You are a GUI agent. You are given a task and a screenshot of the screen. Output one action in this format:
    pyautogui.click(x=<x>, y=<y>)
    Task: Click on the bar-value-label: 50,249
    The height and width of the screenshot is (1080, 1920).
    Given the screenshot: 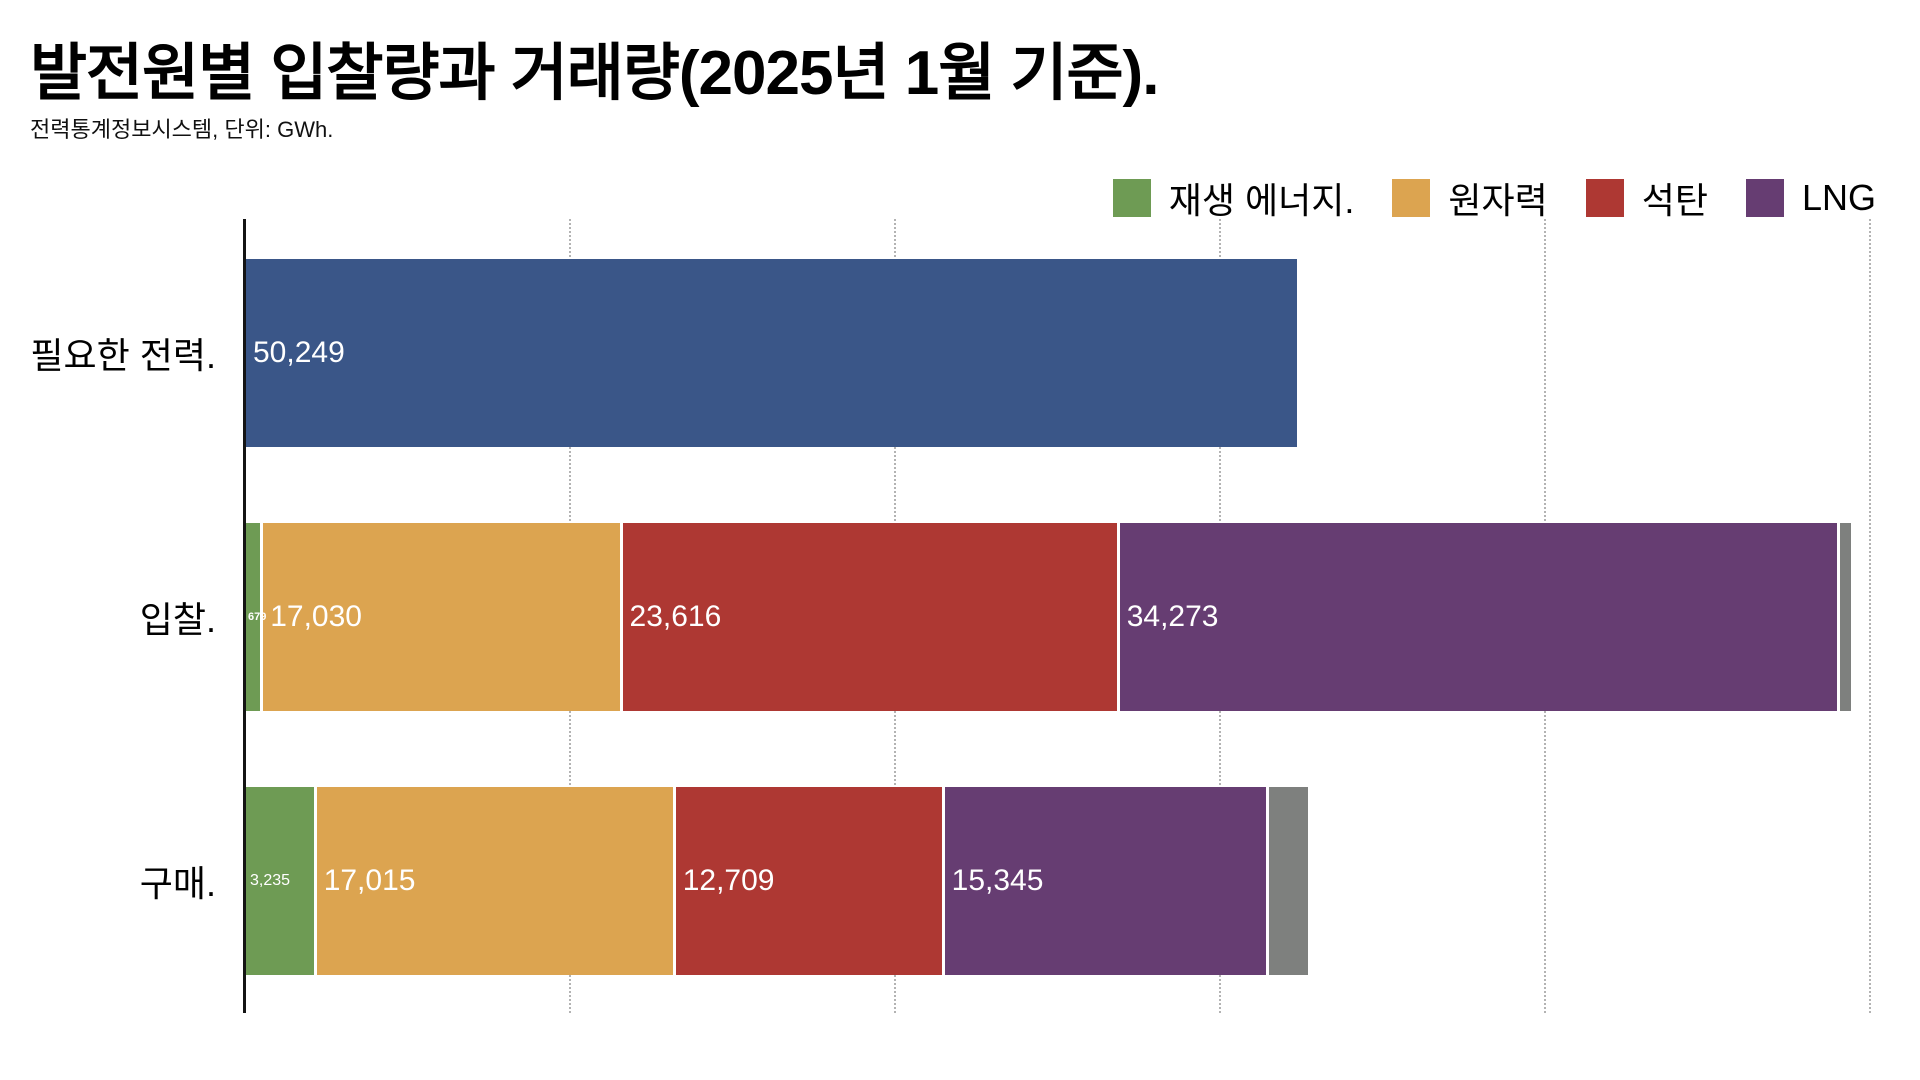 What is the action you would take?
    pyautogui.click(x=299, y=352)
    